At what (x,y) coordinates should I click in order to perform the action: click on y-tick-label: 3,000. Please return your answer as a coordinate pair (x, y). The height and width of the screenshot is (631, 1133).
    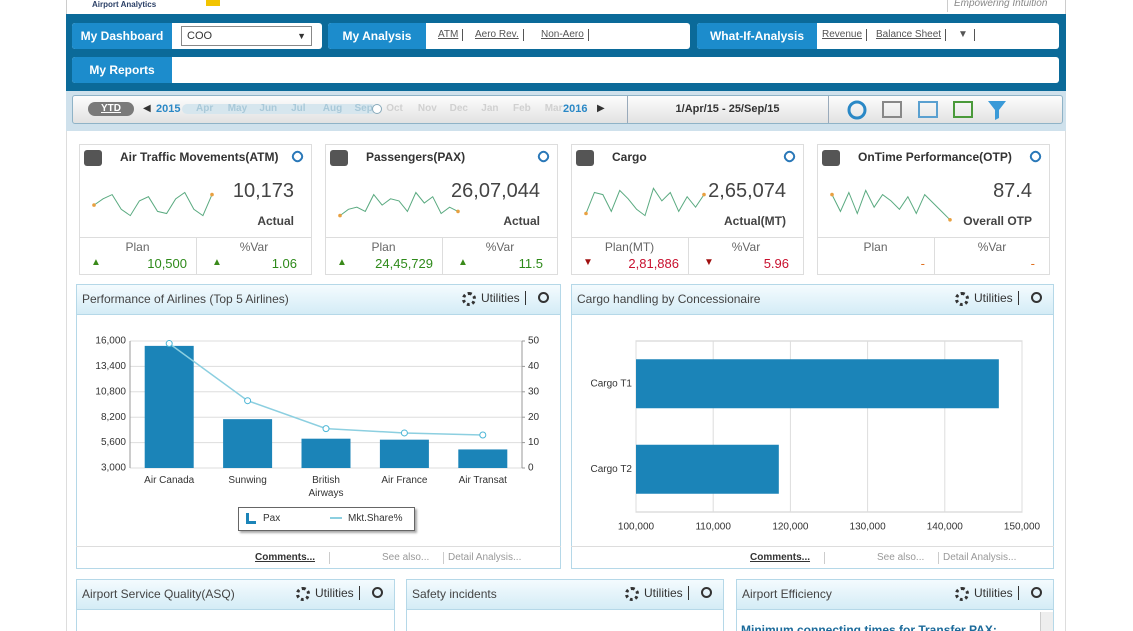
    Looking at the image, I should click on (113, 468).